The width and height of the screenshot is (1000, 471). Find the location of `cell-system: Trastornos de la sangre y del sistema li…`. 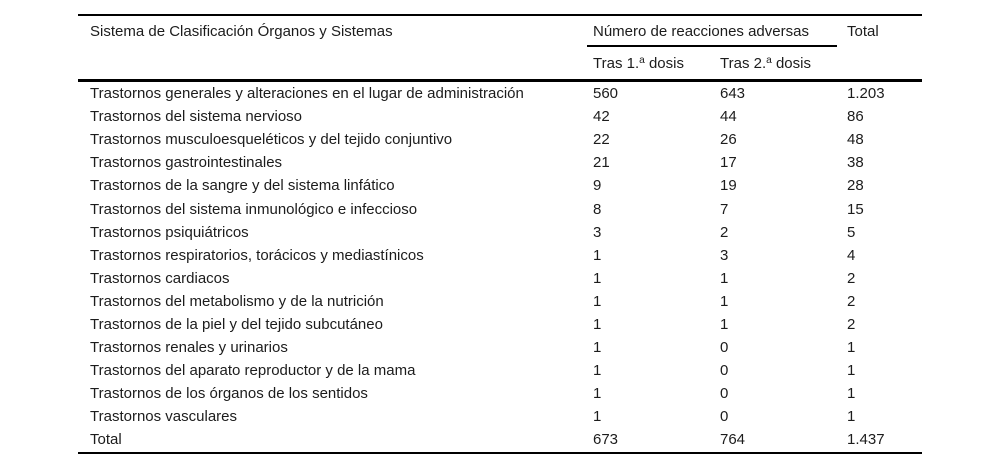

cell-system: Trastornos de la sangre y del sistema li… is located at coordinates (242, 186).